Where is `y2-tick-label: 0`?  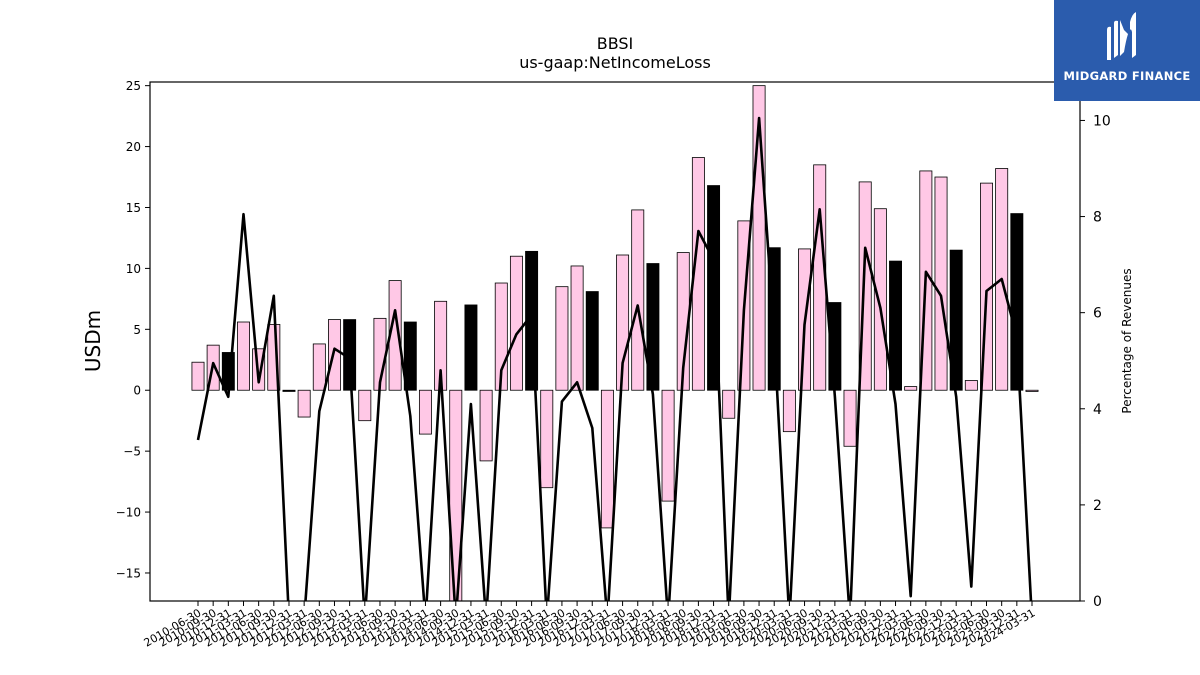 y2-tick-label: 0 is located at coordinates (1097, 602).